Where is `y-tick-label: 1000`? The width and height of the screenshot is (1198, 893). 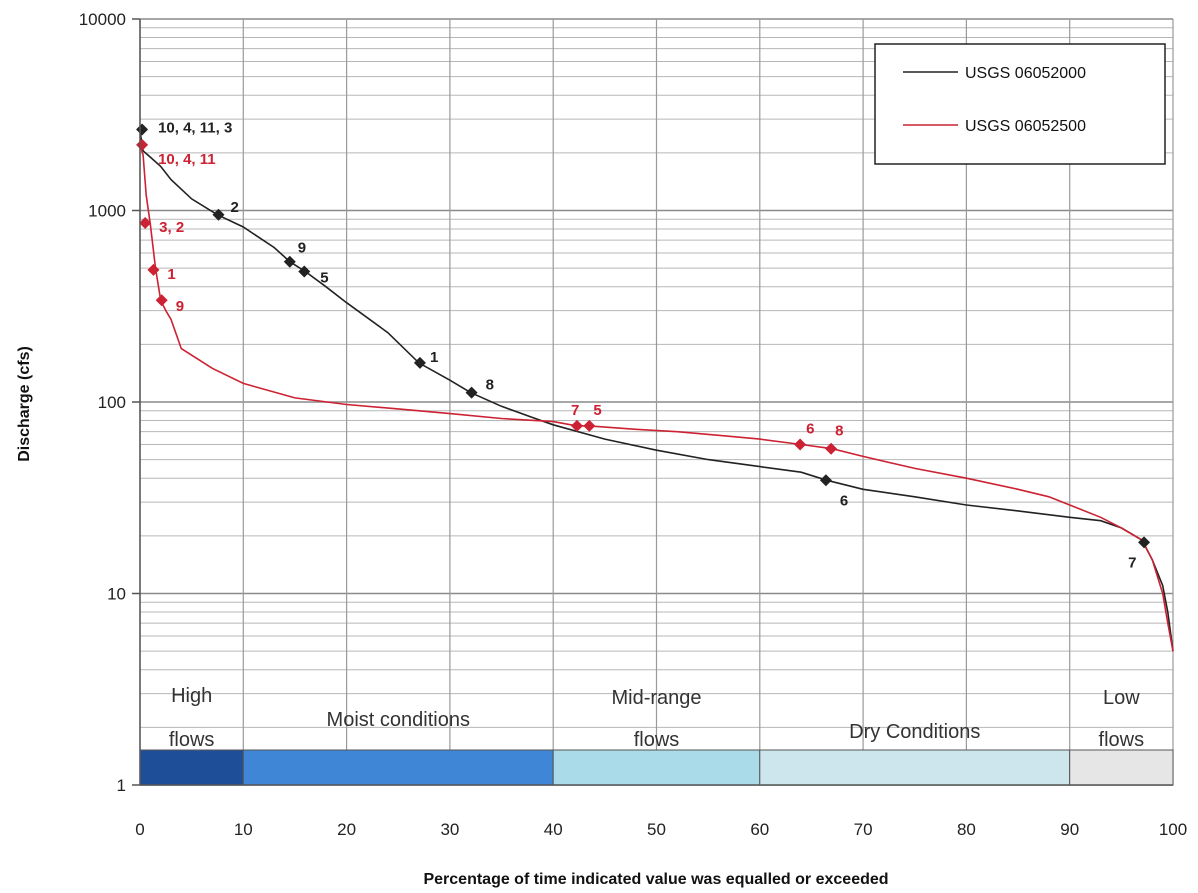 y-tick-label: 1000 is located at coordinates (107, 211).